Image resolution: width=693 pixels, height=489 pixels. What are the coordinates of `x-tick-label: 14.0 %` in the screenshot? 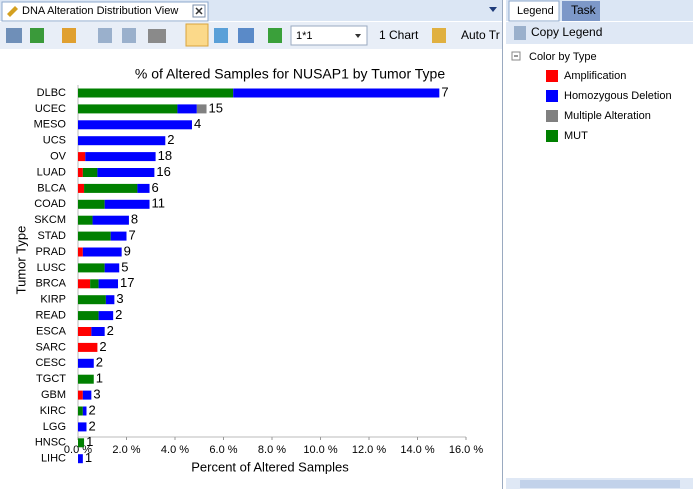 It's located at (417, 450).